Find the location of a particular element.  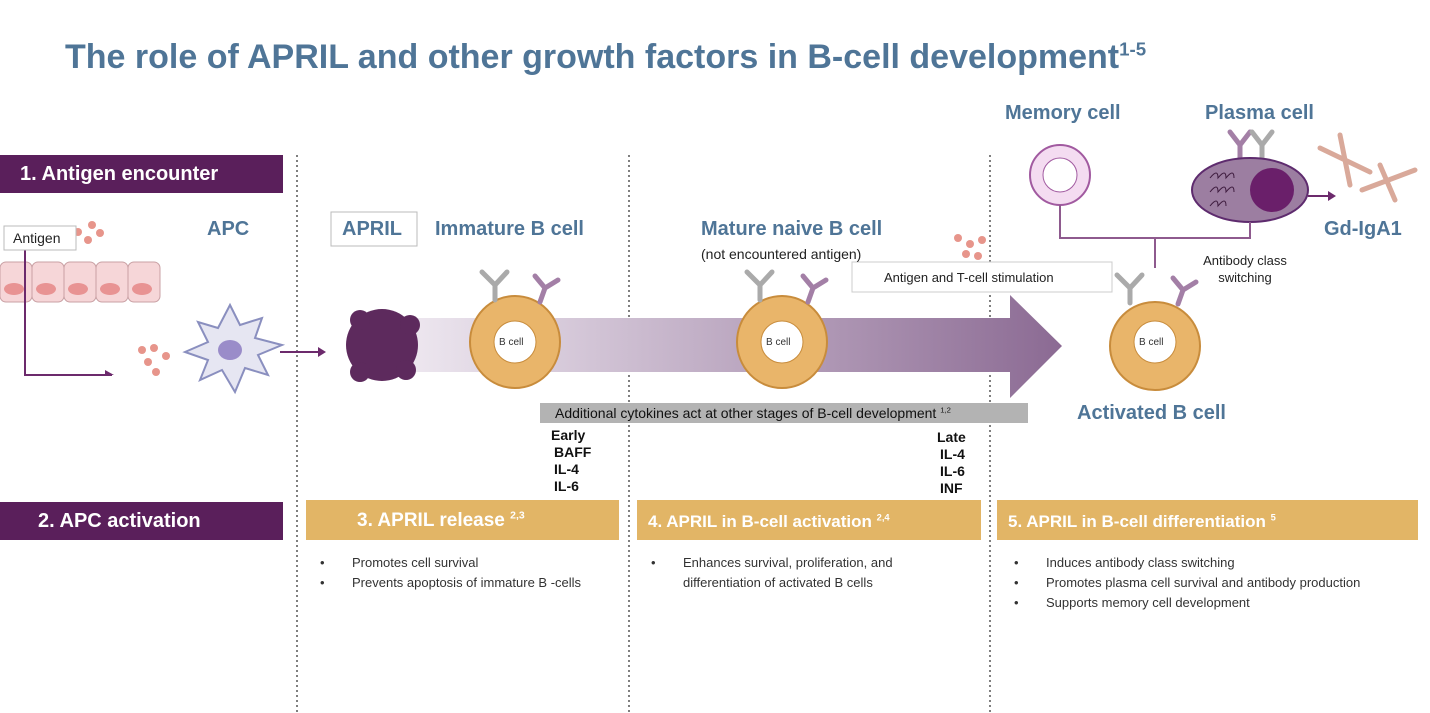

bullet: Induces antibody class switching is located at coordinates (1200, 563).